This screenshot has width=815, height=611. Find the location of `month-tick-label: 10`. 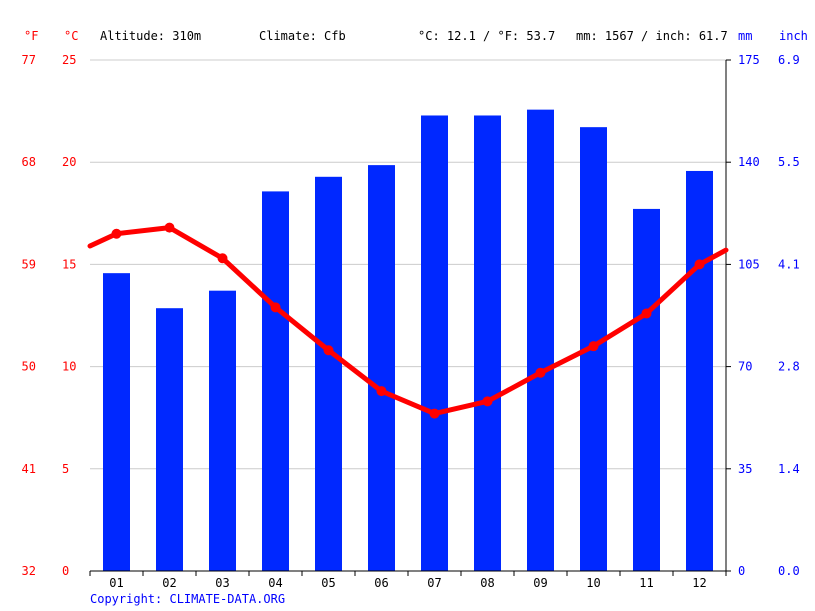

month-tick-label: 10 is located at coordinates (593, 583).